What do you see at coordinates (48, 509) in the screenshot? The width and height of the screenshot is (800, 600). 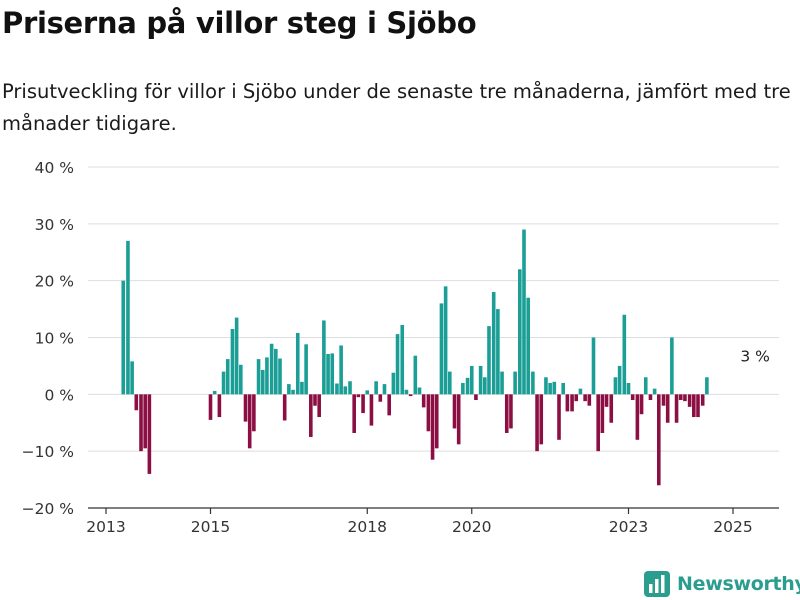 I see `y-tick-label: −20 %` at bounding box center [48, 509].